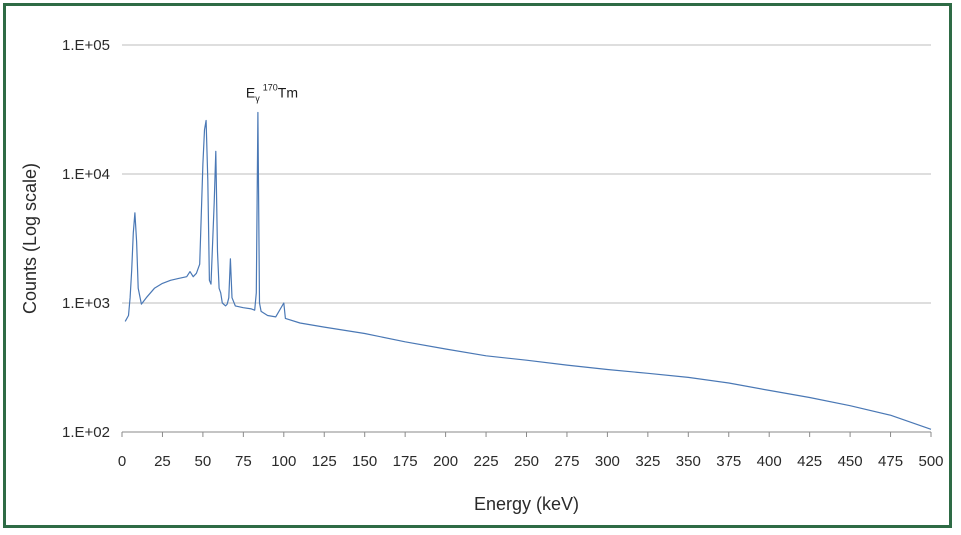 The height and width of the screenshot is (535, 961). What do you see at coordinates (890, 461) in the screenshot?
I see `x-tick-label: 475` at bounding box center [890, 461].